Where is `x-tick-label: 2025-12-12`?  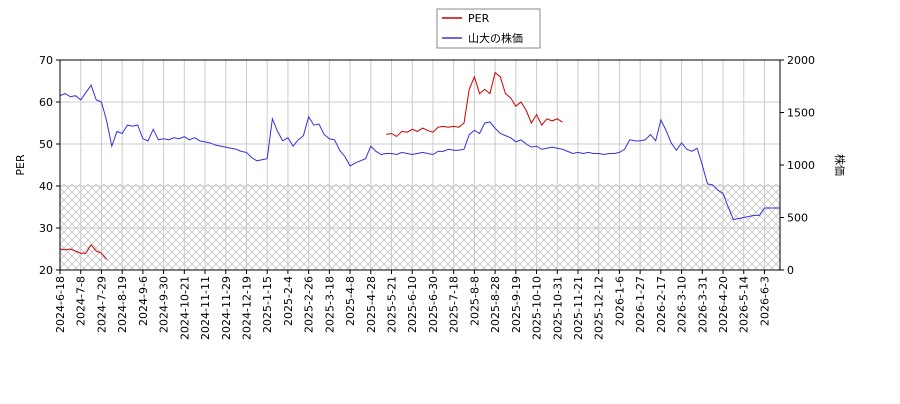
x-tick-label: 2025-12-12 is located at coordinates (599, 308).